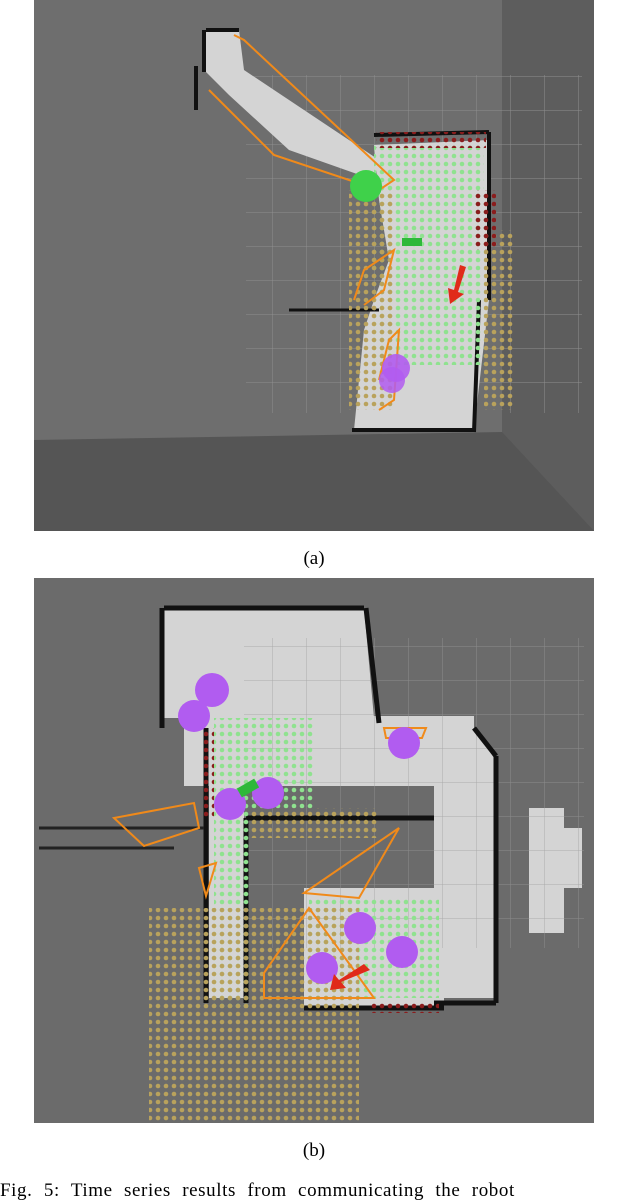 Image resolution: width=628 pixels, height=1202 pixels. I want to click on unknown-dots-hall, so click(314, 823).